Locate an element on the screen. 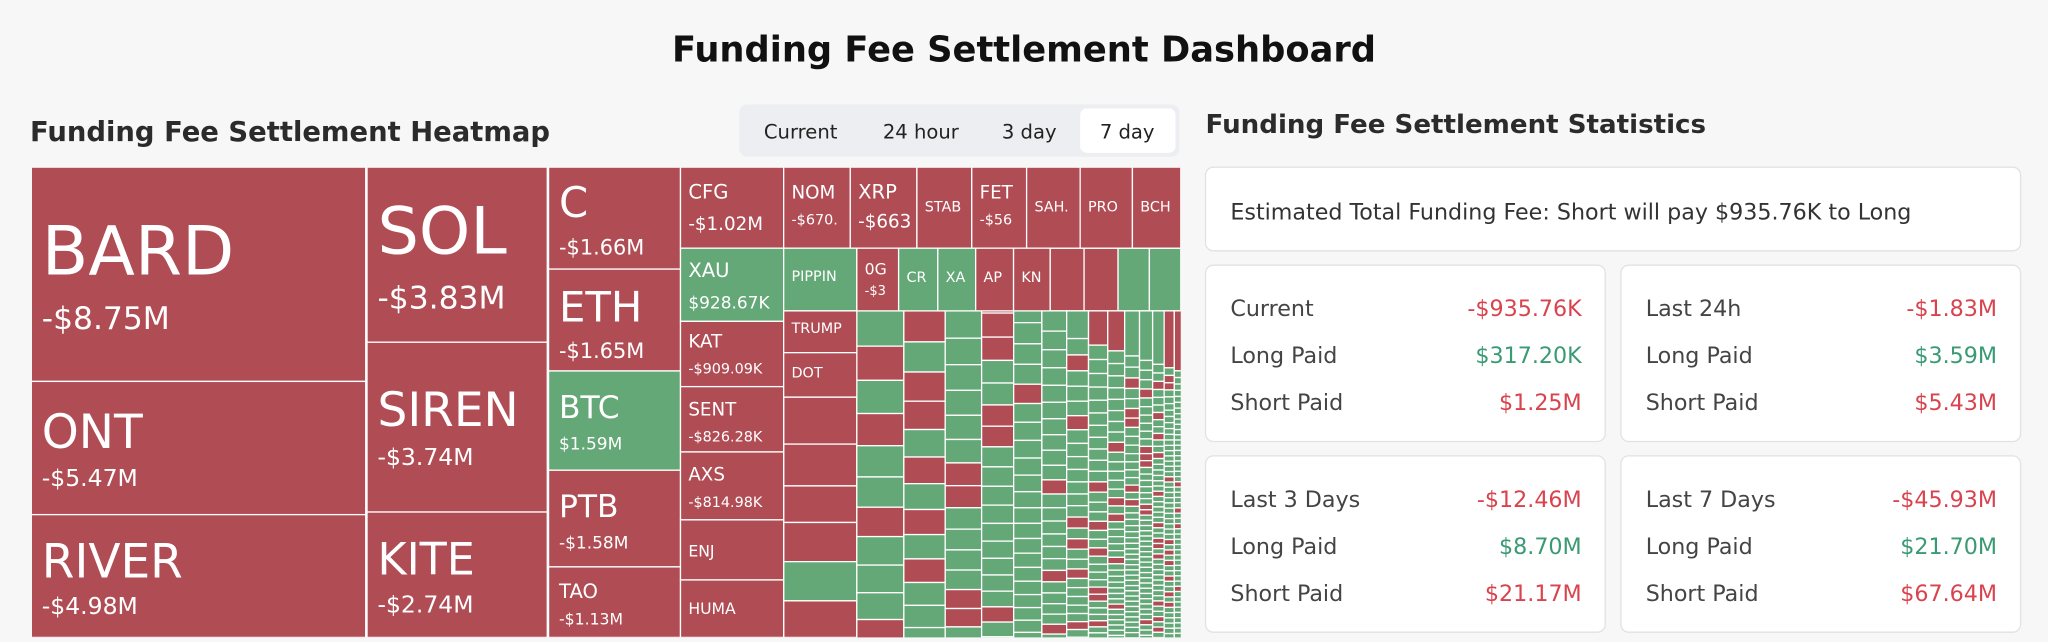  tile-label: HUMA is located at coordinates (712, 608).